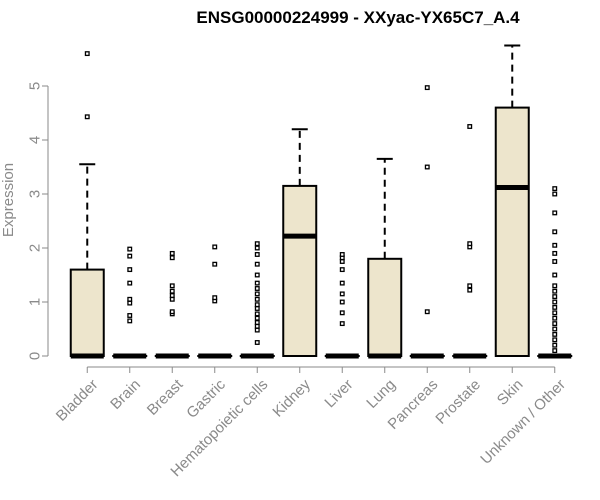  What do you see at coordinates (125, 394) in the screenshot?
I see `x-tick-label: Brain` at bounding box center [125, 394].